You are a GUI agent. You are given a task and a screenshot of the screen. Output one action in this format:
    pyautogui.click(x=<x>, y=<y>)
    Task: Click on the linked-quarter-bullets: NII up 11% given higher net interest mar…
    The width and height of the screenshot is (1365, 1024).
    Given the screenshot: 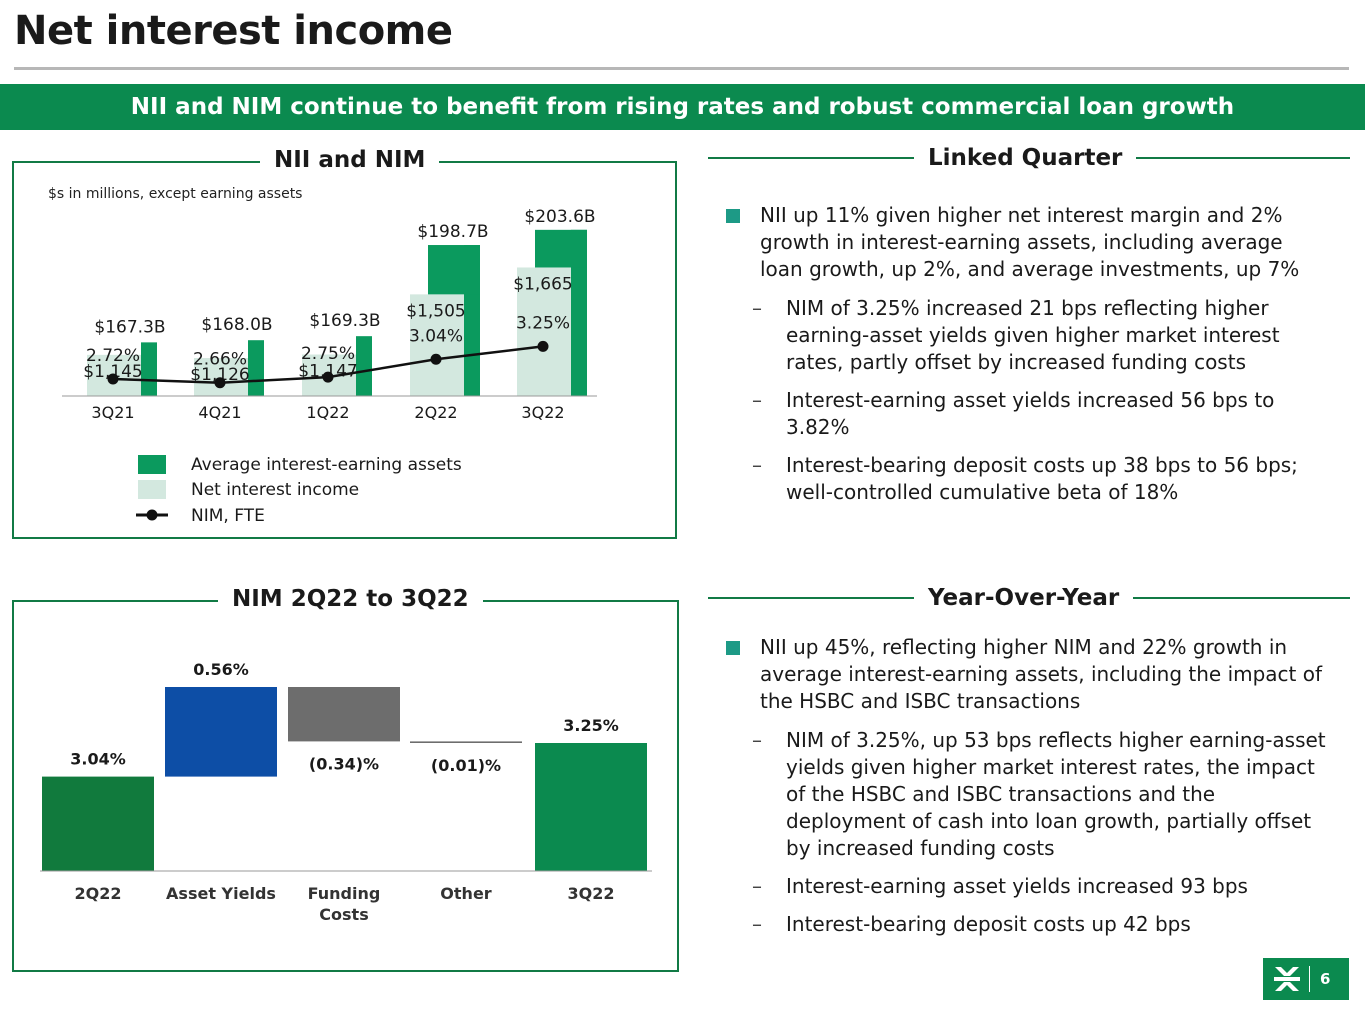 What is the action you would take?
    pyautogui.click(x=1026, y=359)
    